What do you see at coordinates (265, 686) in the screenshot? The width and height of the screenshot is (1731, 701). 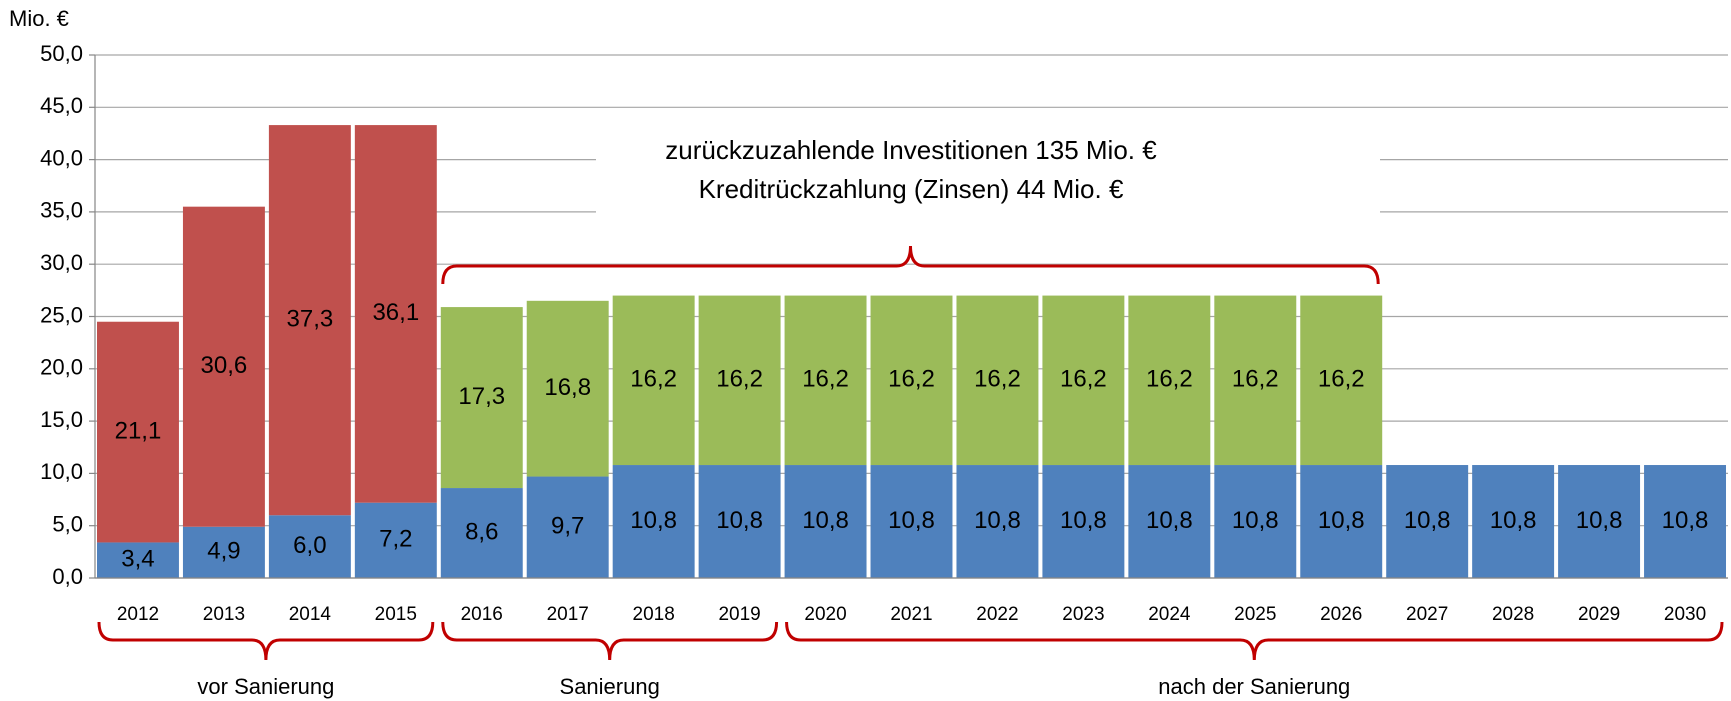 I see `group-label: vor Sanierung` at bounding box center [265, 686].